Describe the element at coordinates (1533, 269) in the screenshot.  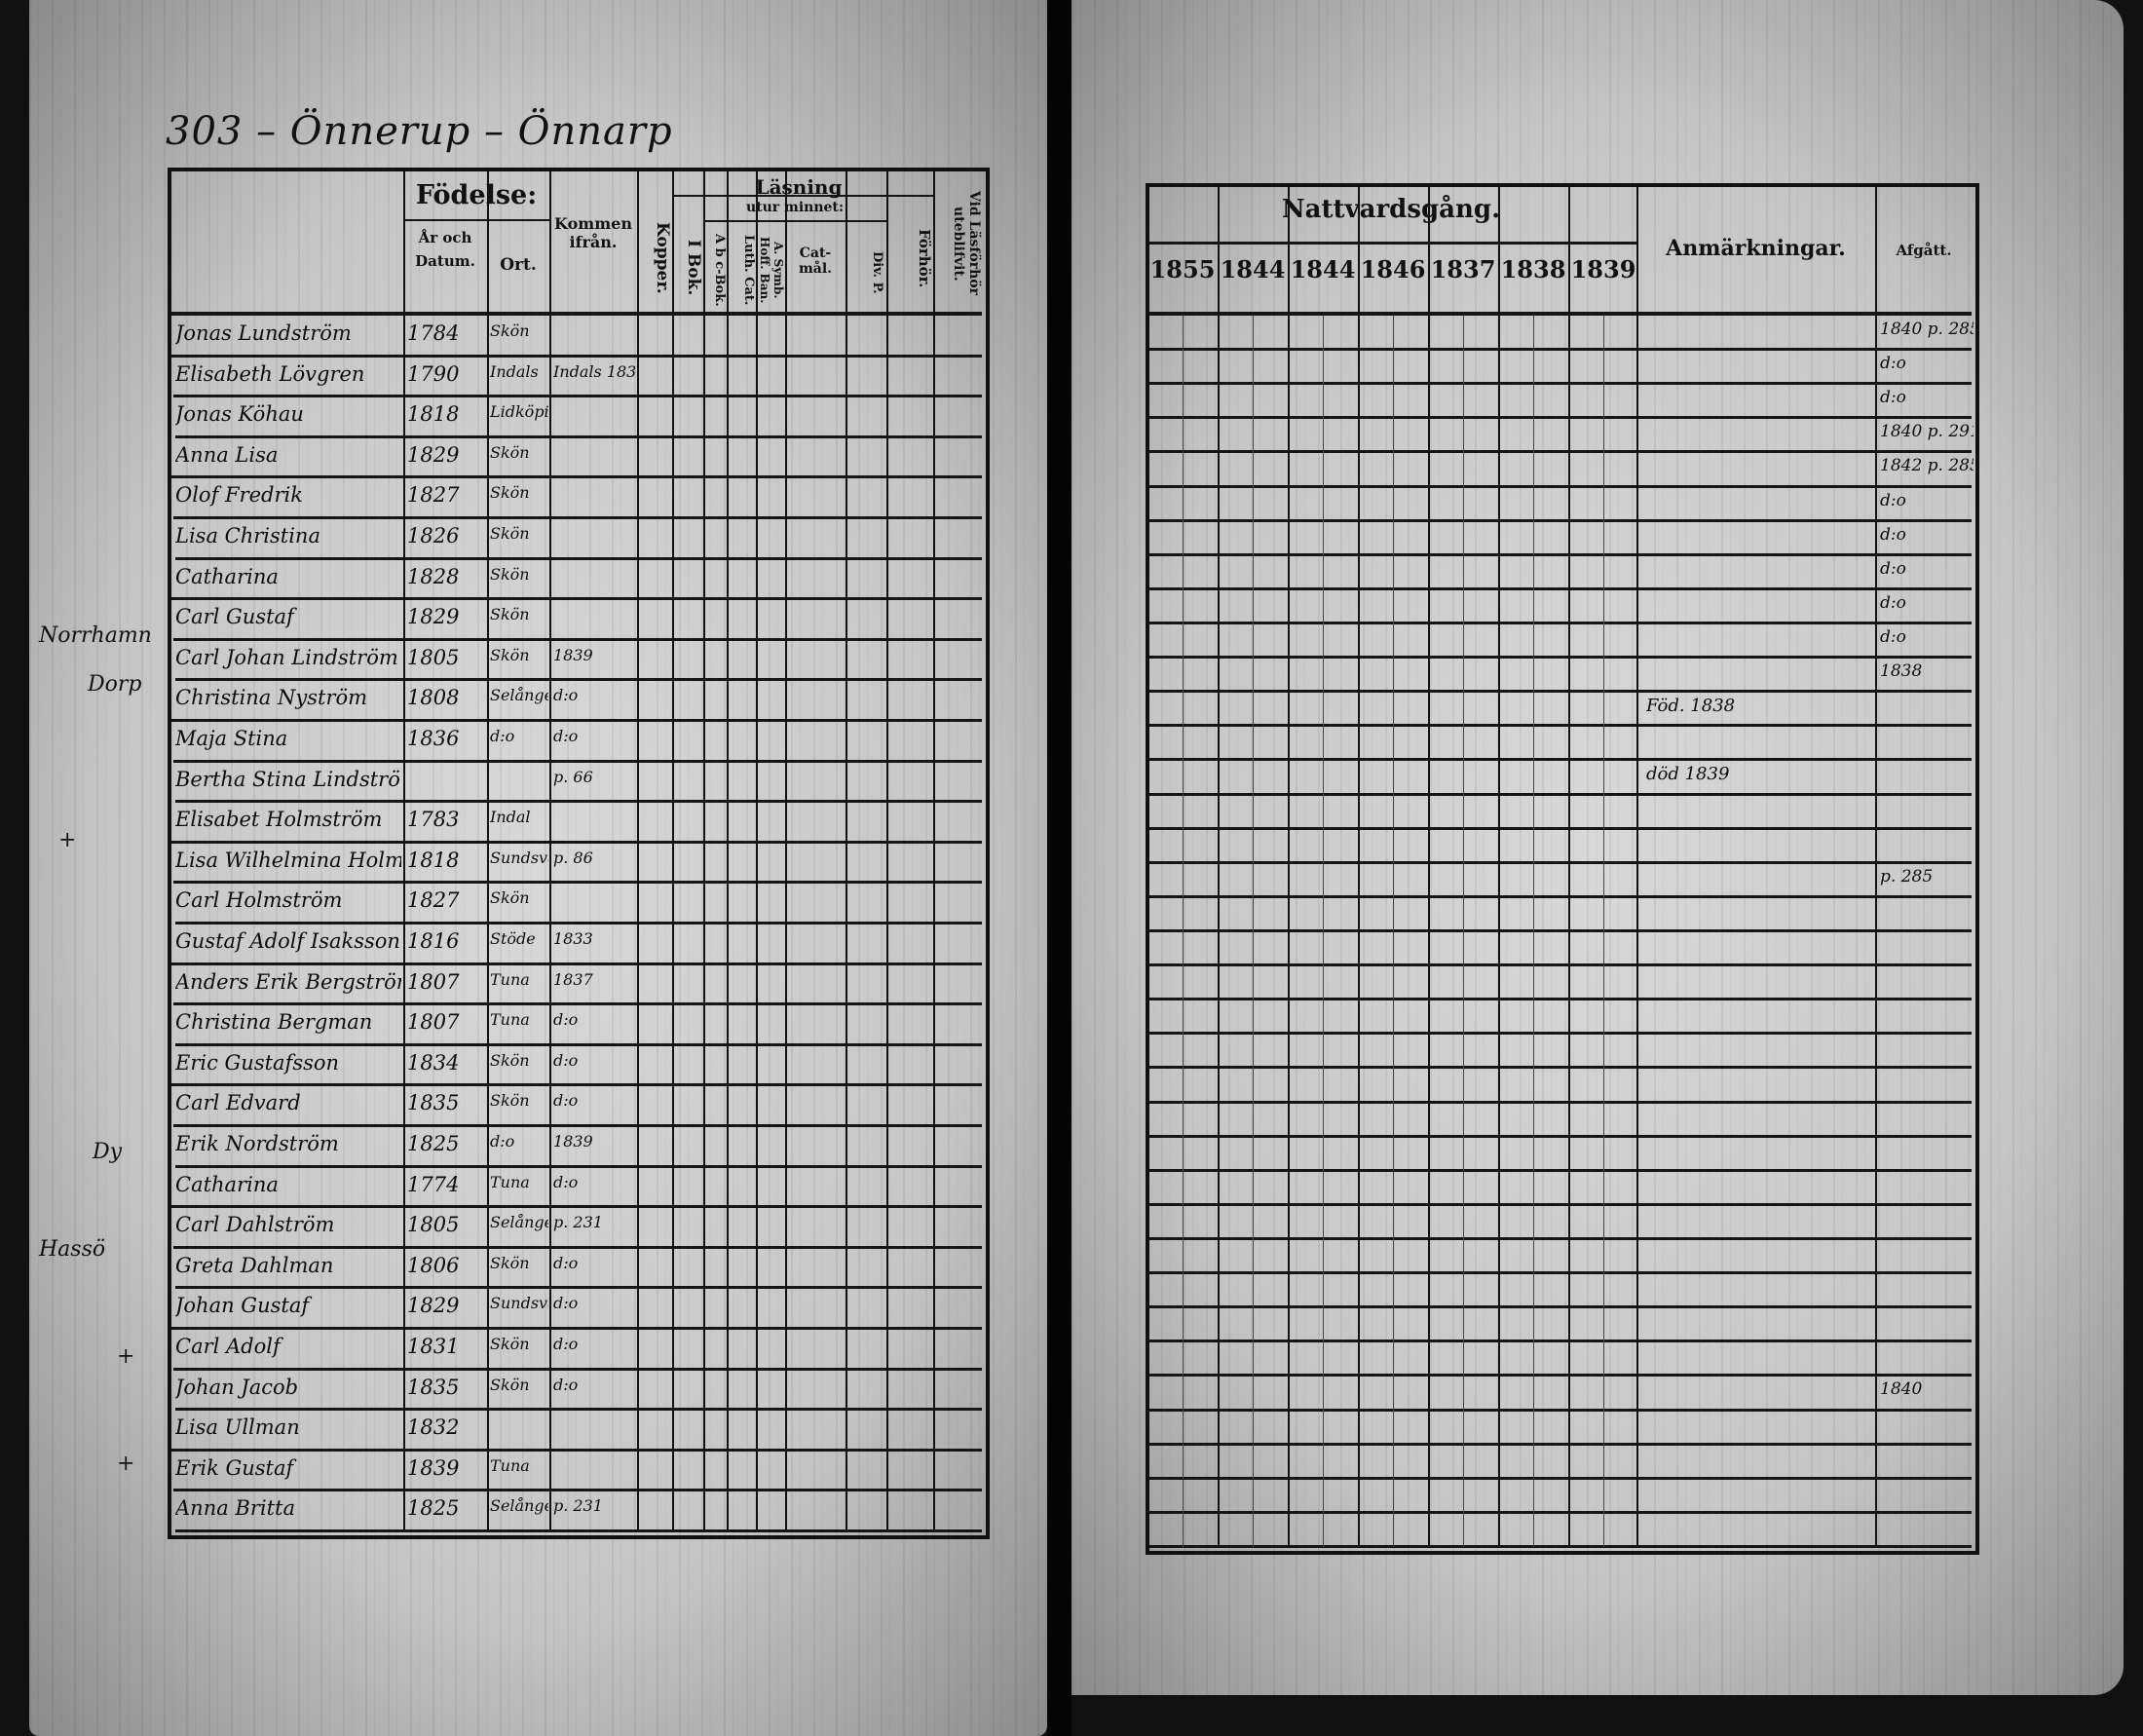
I see `year-header: 1838` at that location.